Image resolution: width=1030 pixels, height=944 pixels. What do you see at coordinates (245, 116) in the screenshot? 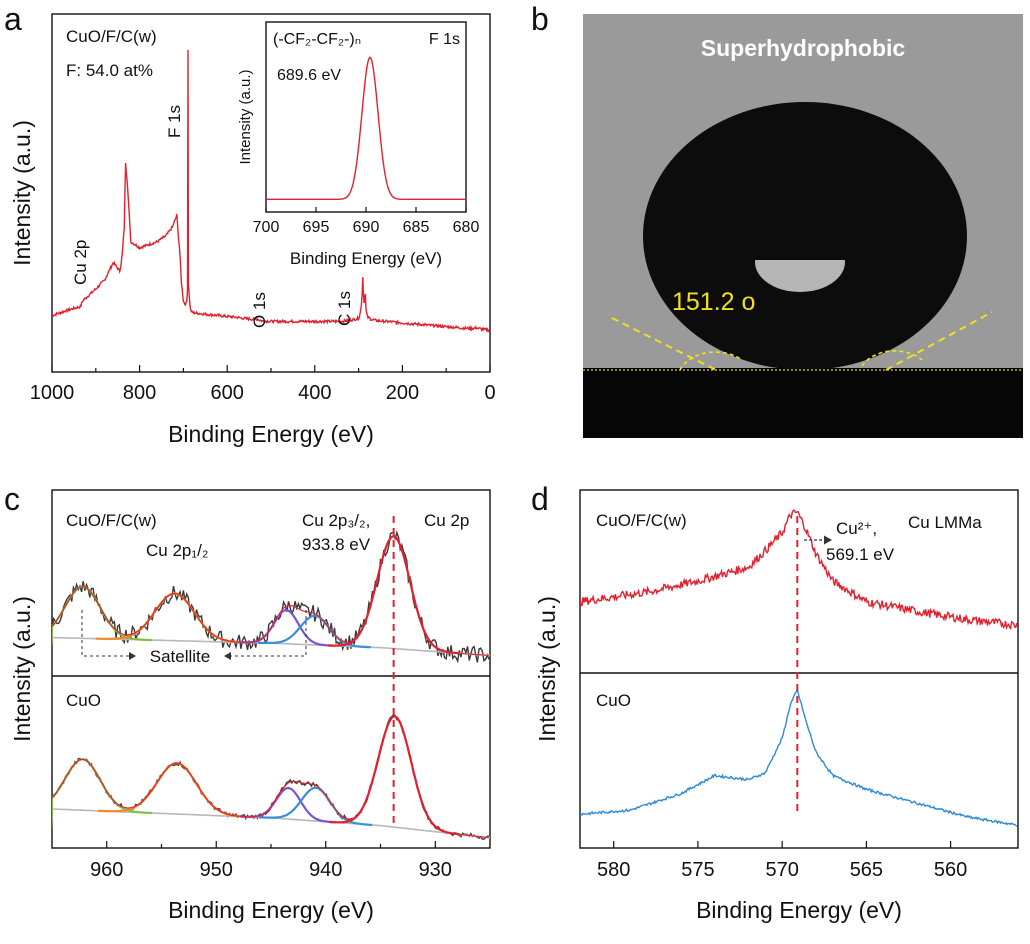
I see `inset-y-label: Intensity (a.u.)` at bounding box center [245, 116].